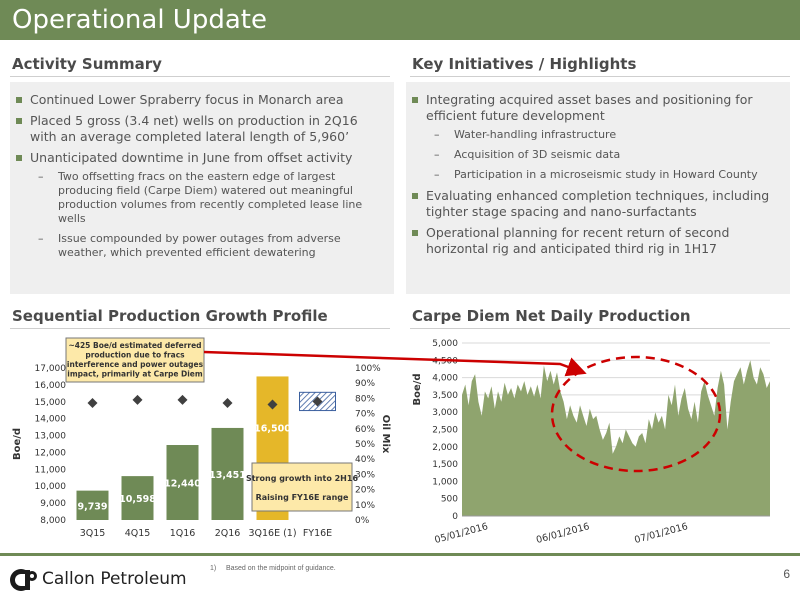  Describe the element at coordinates (661, 533) in the screenshot. I see `area-x-tick-label: 07/01/2016` at that location.